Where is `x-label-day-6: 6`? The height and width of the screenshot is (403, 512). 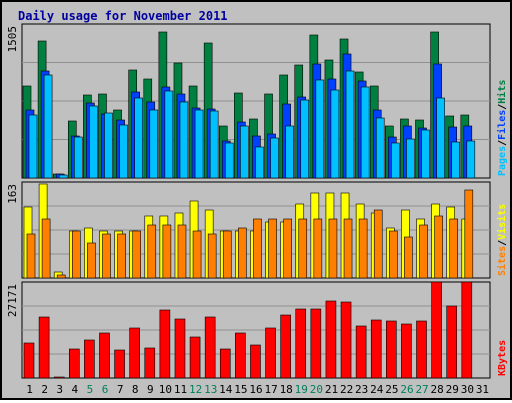 x-label-day-6: 6 is located at coordinates (105, 389).